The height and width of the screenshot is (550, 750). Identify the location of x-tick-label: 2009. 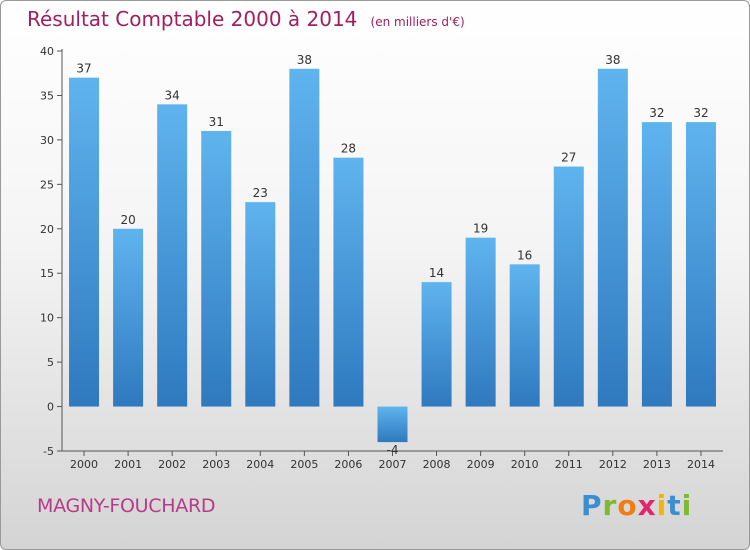
(481, 464).